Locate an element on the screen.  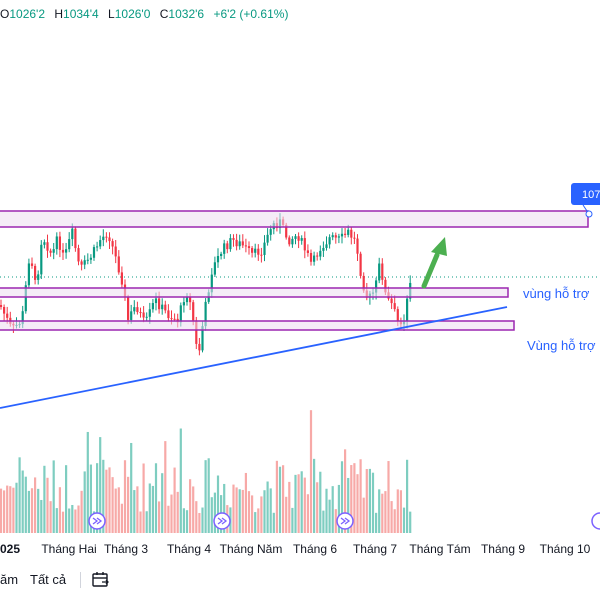
support-label-large: Vùng hỗ trợ is located at coordinates (561, 345).